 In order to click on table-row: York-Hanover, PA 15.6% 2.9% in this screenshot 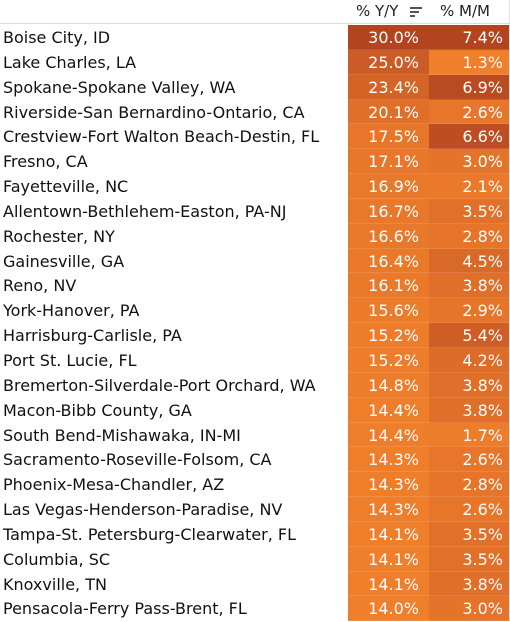, I will do `click(255, 311)`.